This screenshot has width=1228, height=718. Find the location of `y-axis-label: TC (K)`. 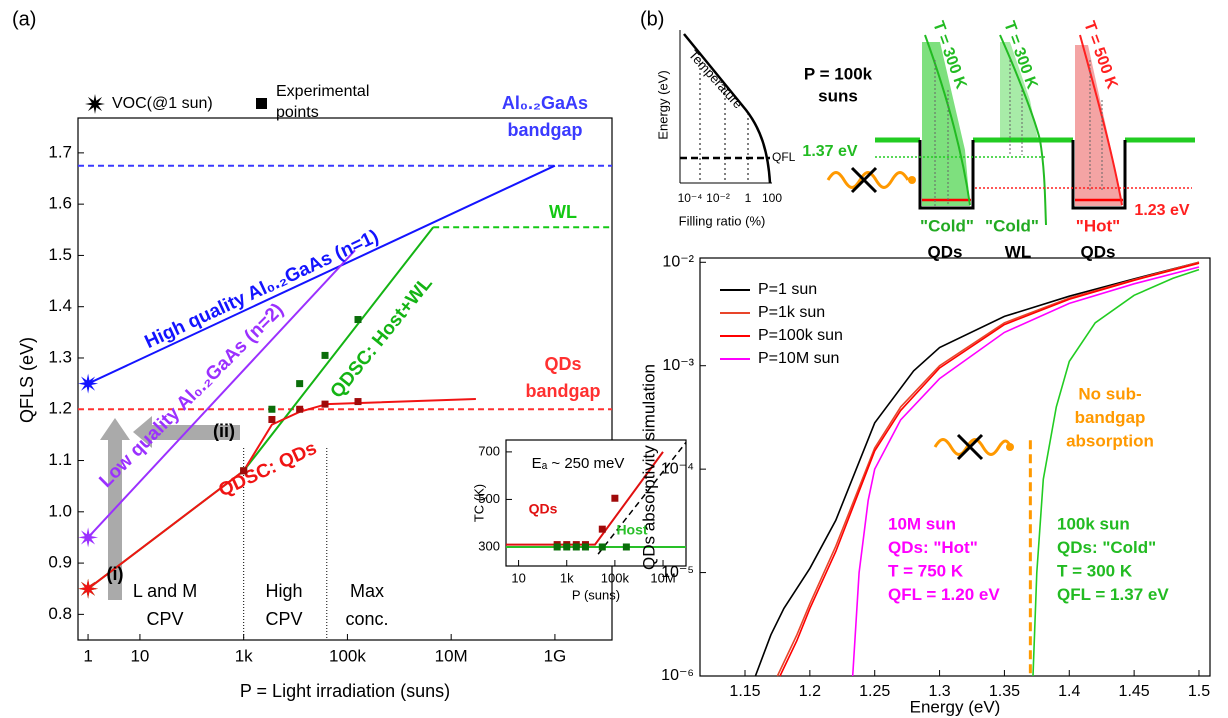

y-axis-label: TC (K) is located at coordinates (478, 503).